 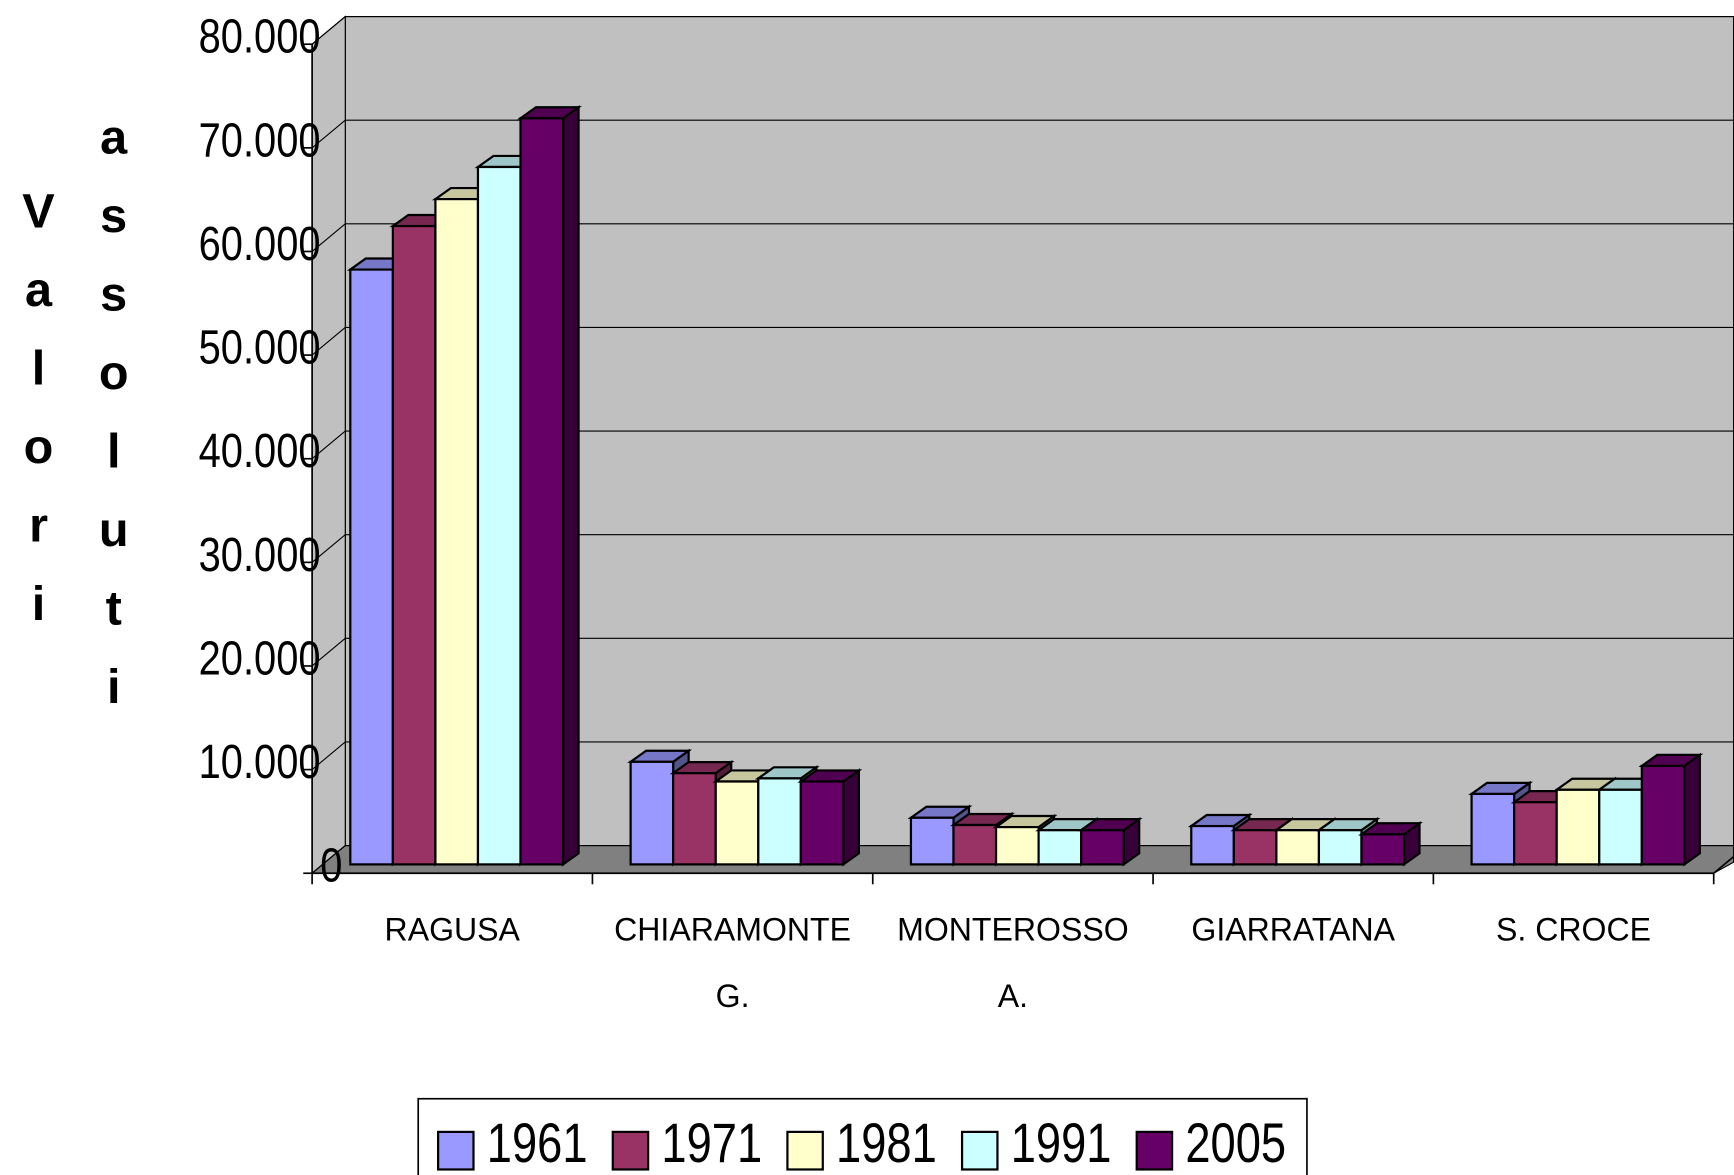 I want to click on legend-label: 2005, so click(x=1235, y=1143).